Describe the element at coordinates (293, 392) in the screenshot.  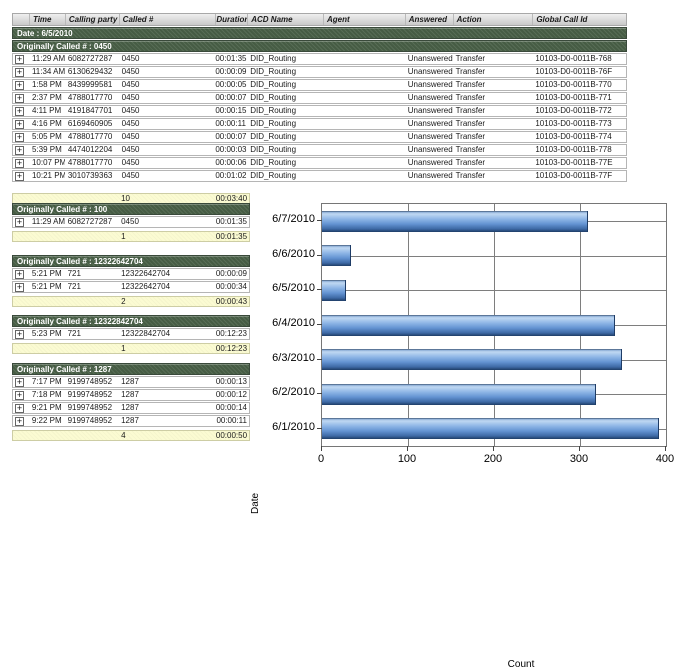
I see `y-tick-label: 6/2/2010` at that location.